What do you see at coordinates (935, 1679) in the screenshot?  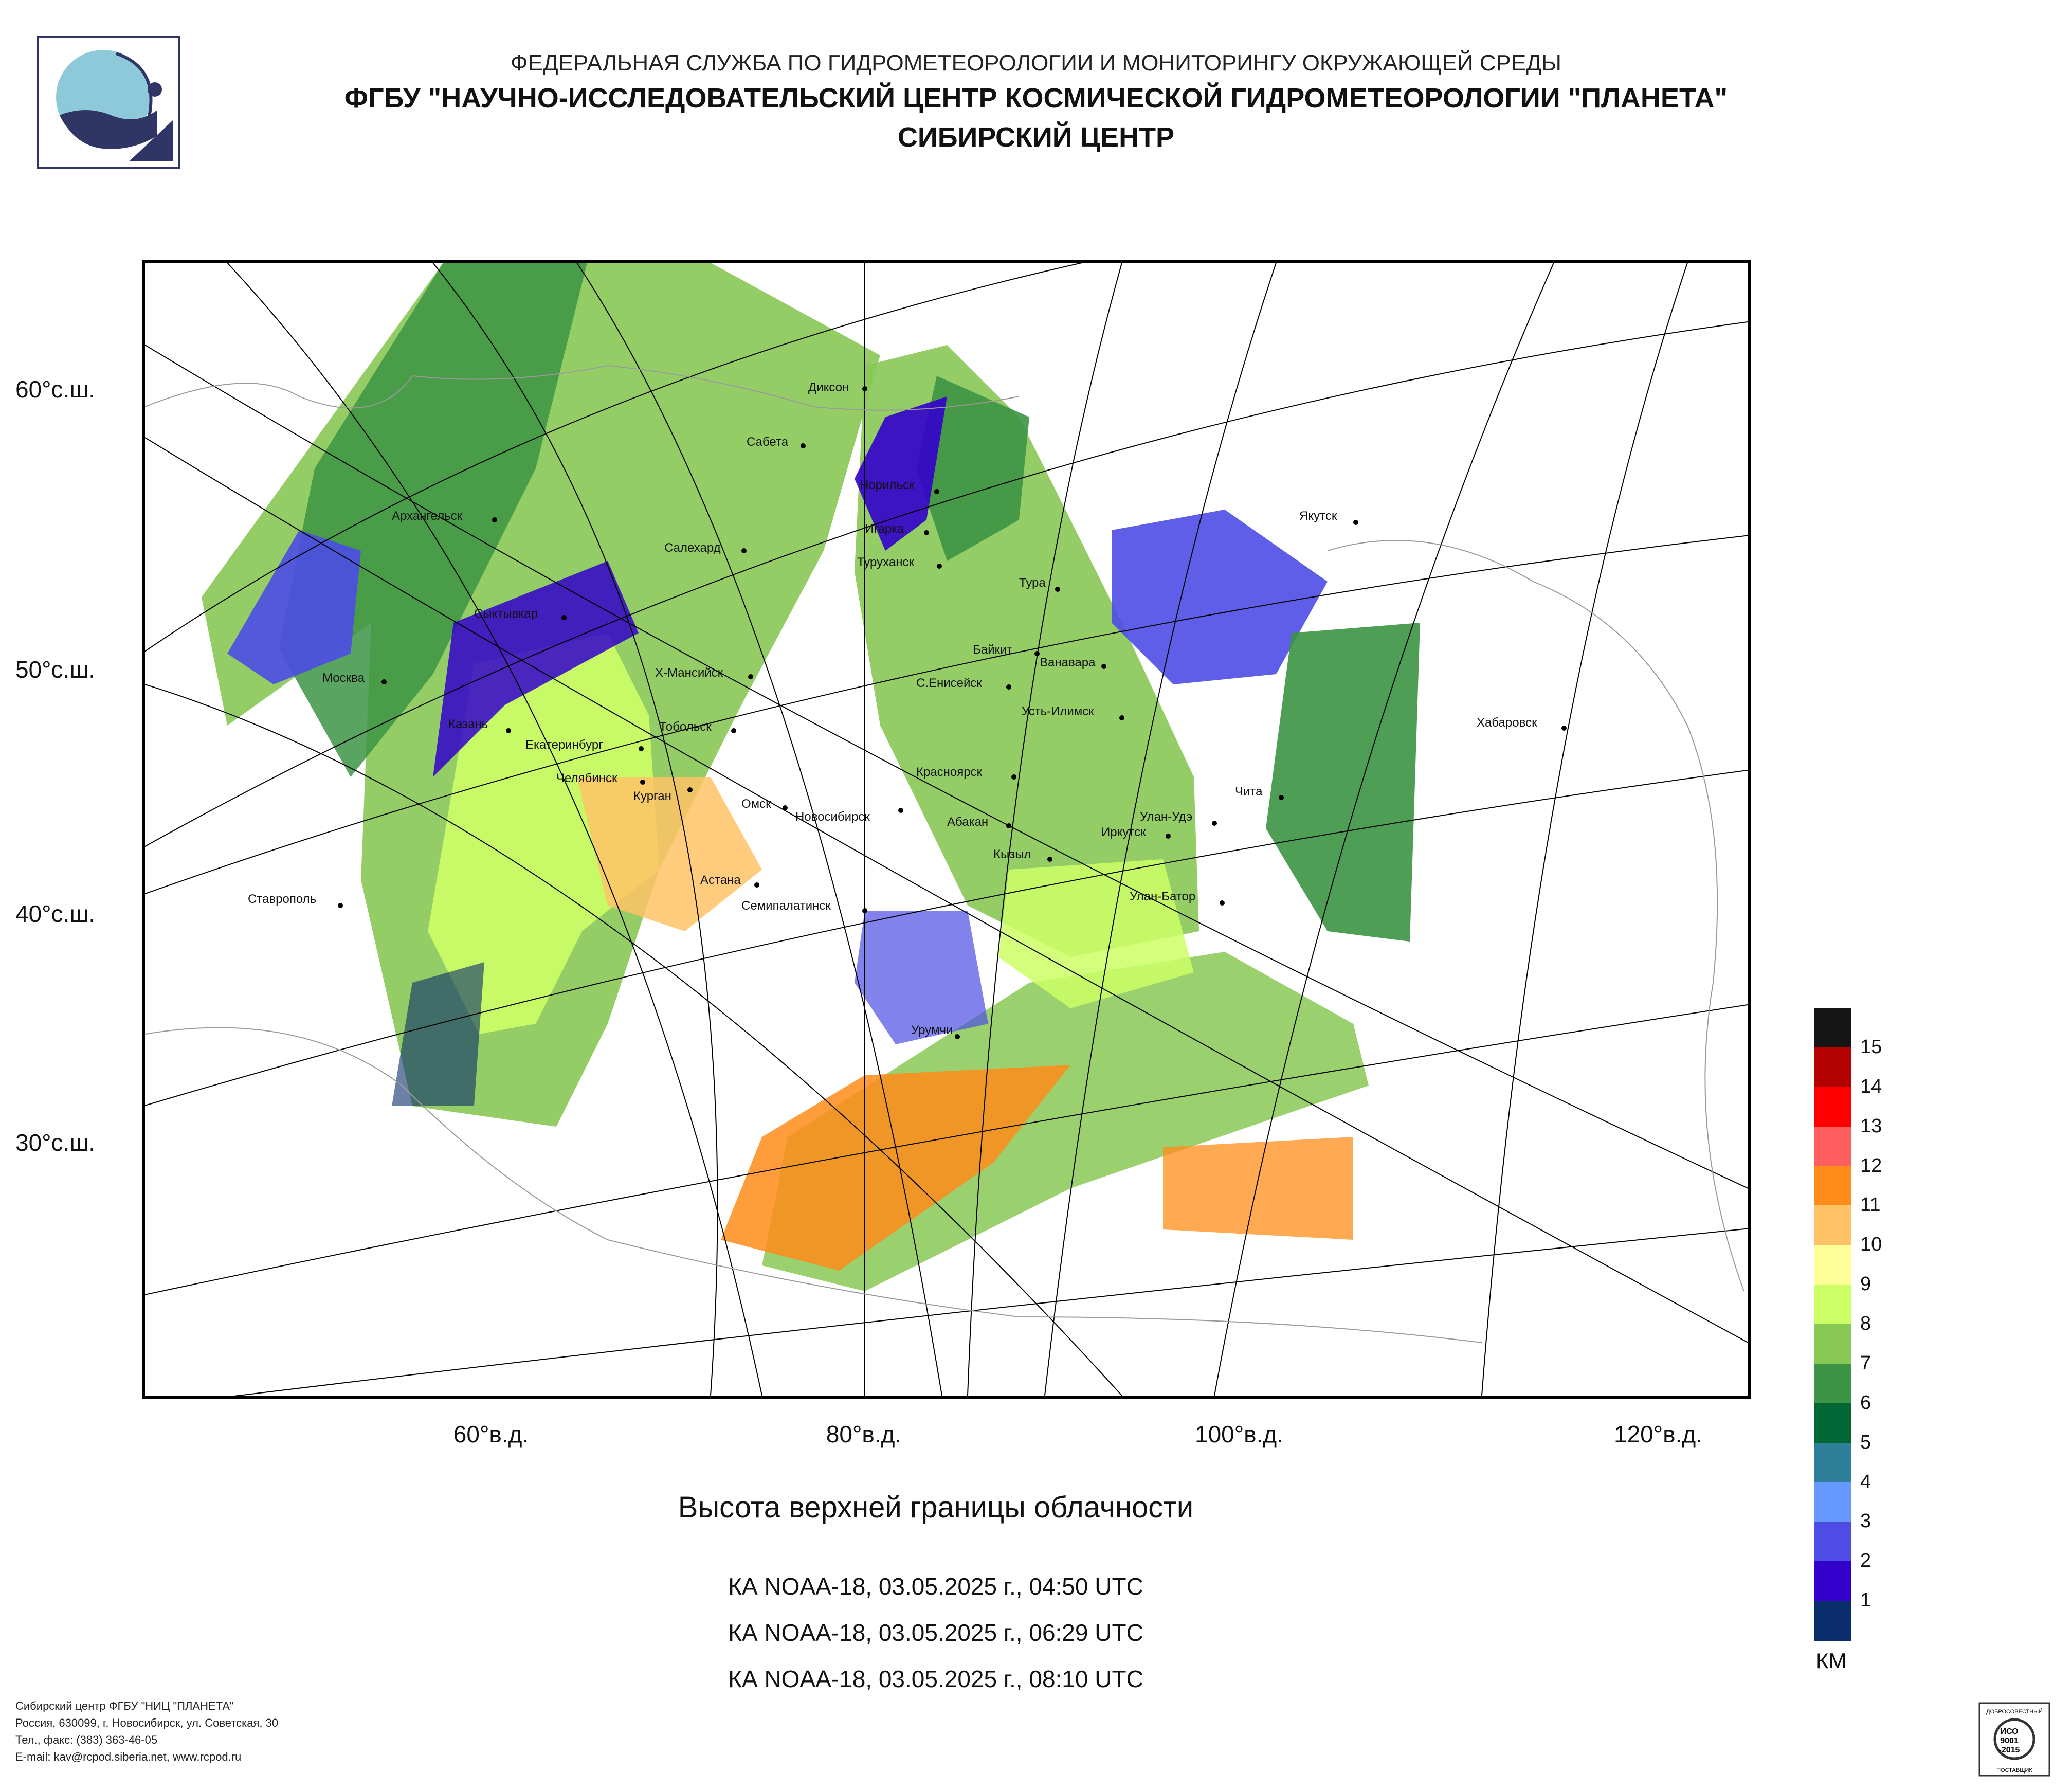 I see `pass-line-3: КА NOAA-18, 03.05.2025 г., 08:10 UTC` at bounding box center [935, 1679].